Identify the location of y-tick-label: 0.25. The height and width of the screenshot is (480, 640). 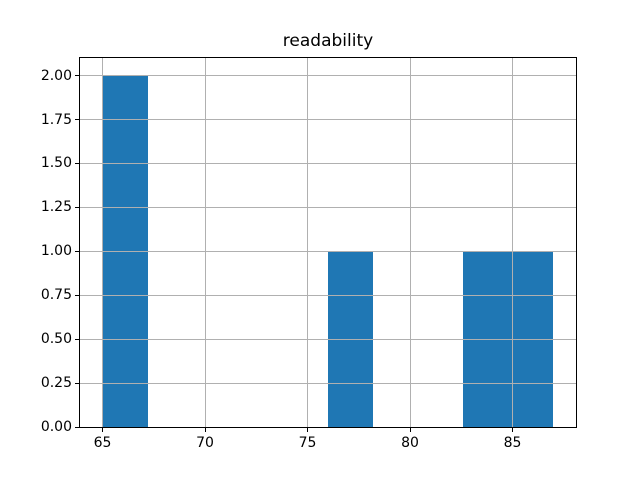
(56, 383).